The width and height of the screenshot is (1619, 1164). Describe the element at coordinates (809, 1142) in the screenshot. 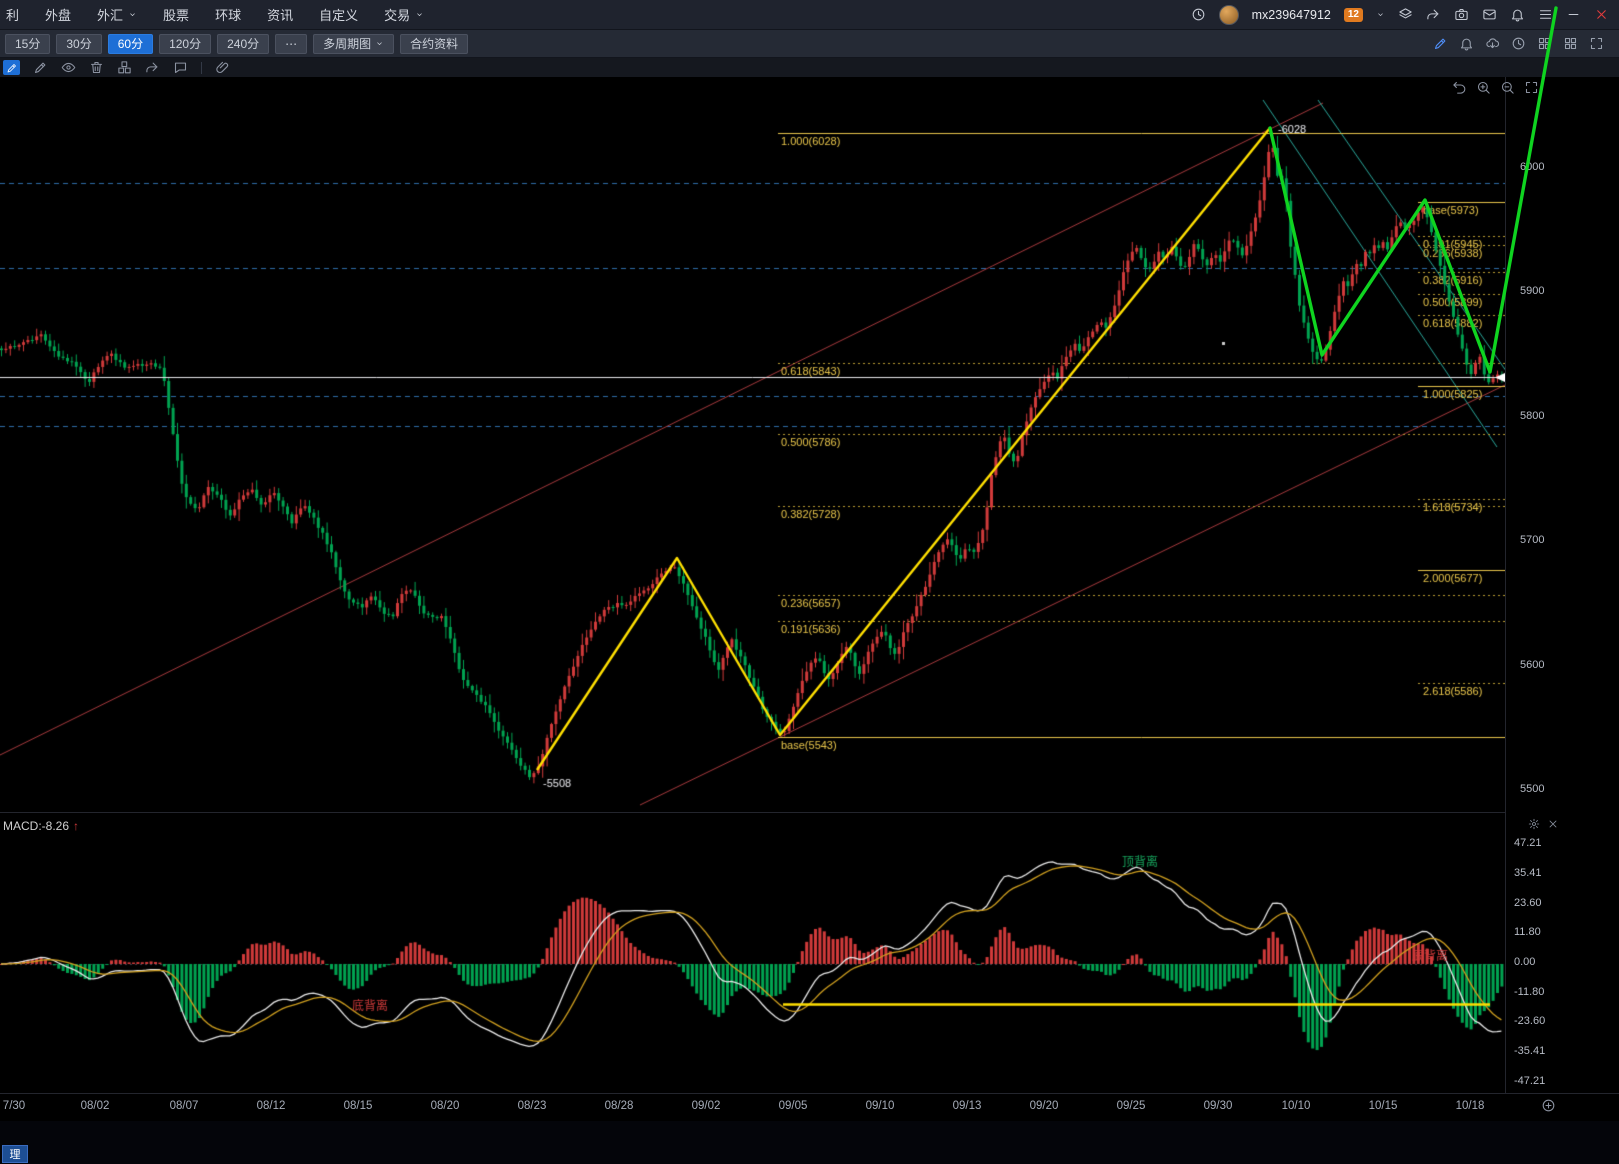

I see `bottom-status-strip: 理` at that location.